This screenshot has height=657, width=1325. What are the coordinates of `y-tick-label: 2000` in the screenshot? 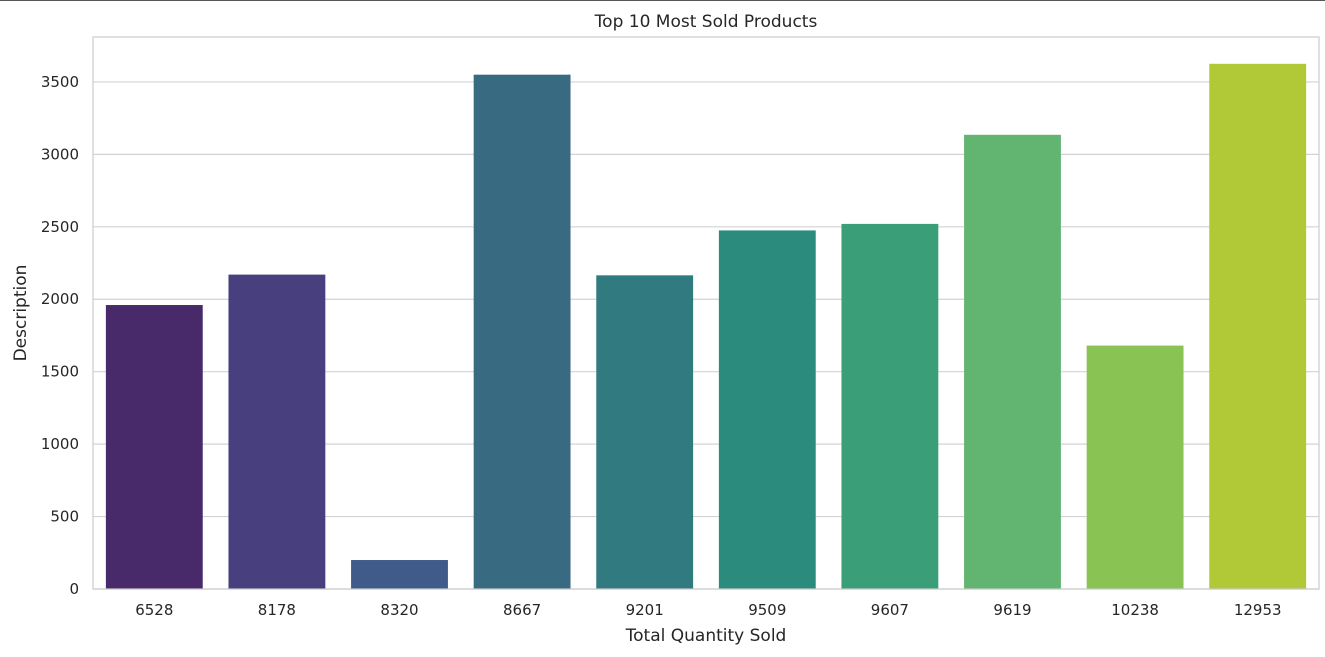 It's located at (60, 299).